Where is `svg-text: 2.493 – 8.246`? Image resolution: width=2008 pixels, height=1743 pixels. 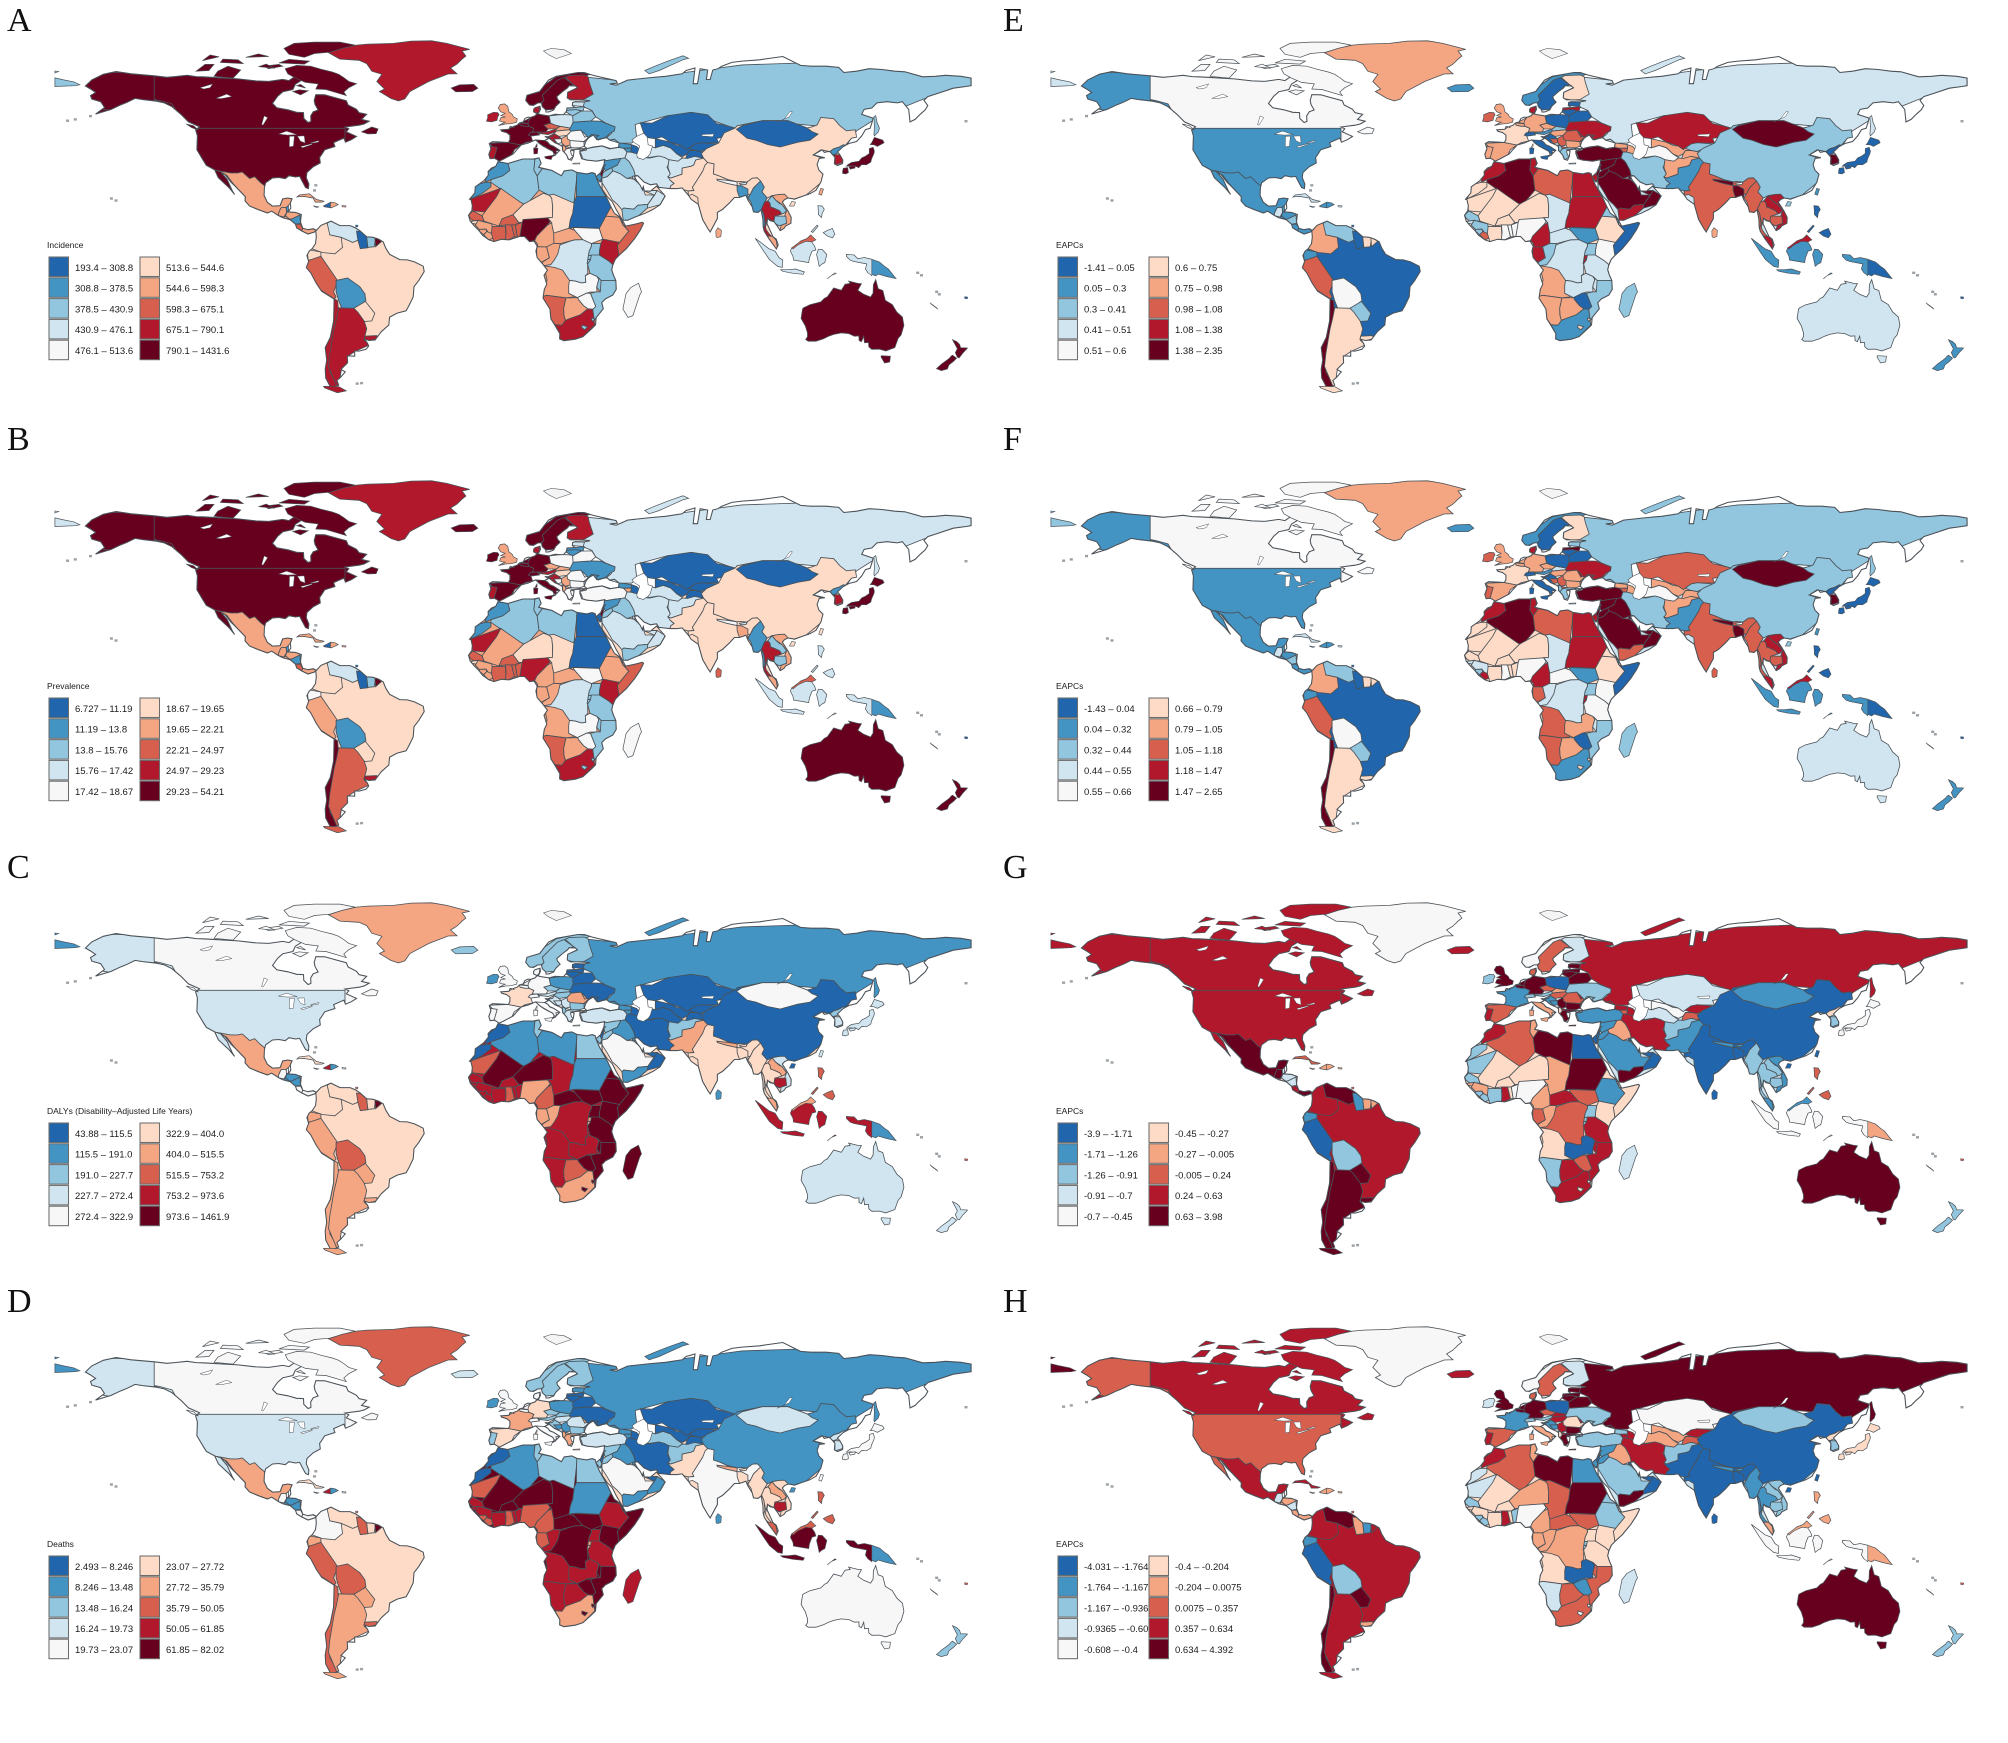 svg-text: 2.493 – 8.246 is located at coordinates (104, 1567).